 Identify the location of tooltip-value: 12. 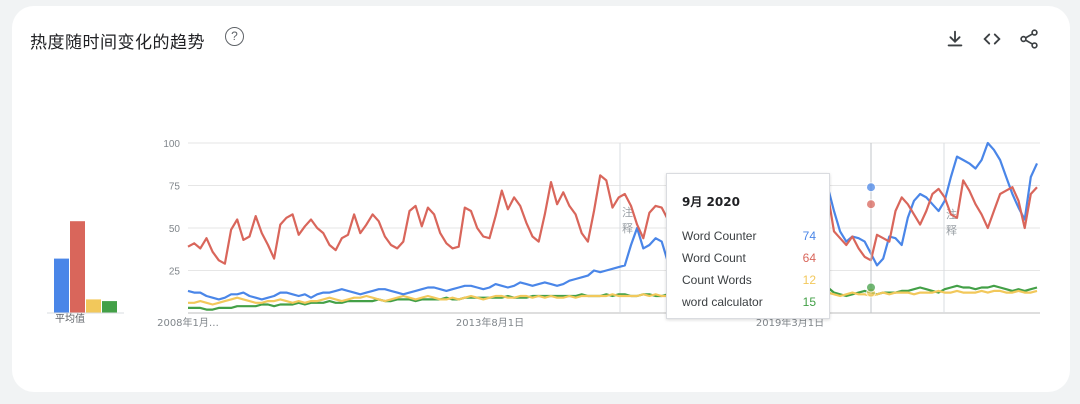
(809, 280).